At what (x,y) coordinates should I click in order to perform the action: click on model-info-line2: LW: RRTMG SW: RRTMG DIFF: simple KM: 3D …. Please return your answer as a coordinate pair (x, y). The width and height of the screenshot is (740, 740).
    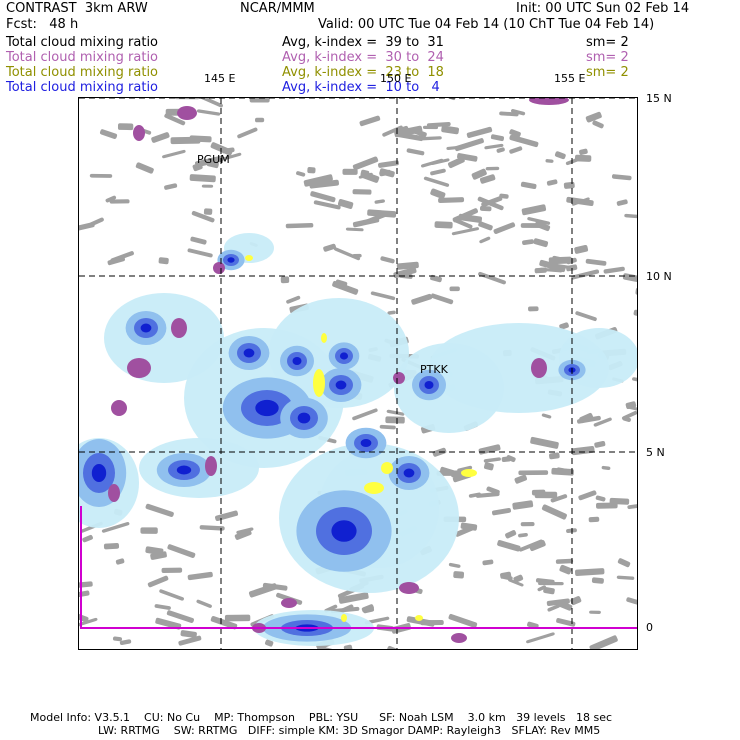
    Looking at the image, I should click on (349, 730).